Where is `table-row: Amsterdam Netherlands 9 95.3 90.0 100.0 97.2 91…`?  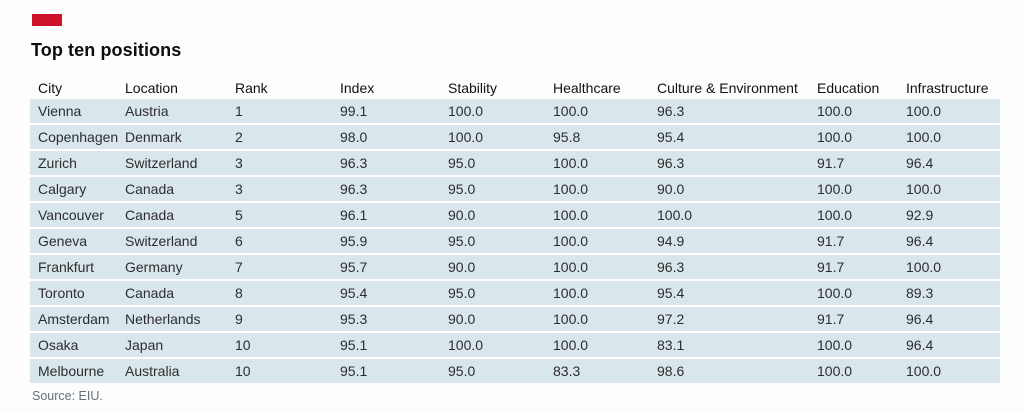
table-row: Amsterdam Netherlands 9 95.3 90.0 100.0 97.2 91… is located at coordinates (515, 319).